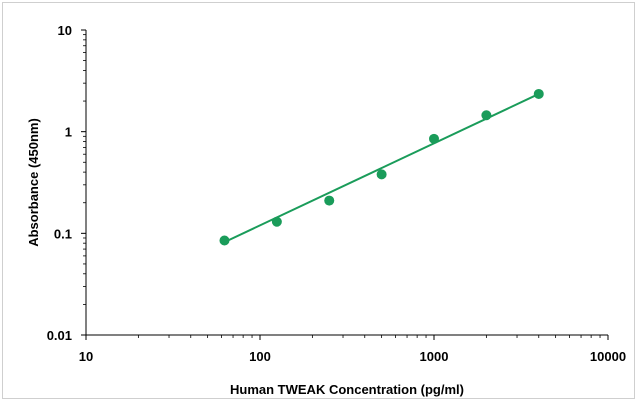 Image resolution: width=639 pixels, height=403 pixels. I want to click on x-tick-label: 100, so click(260, 356).